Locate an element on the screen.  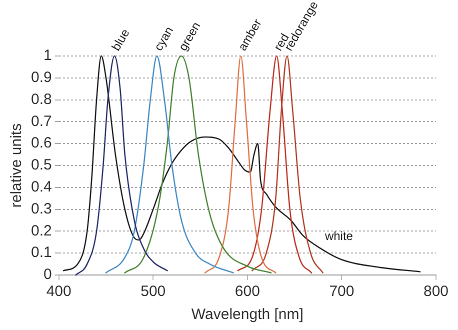
x-axis-title: Wavelength [nm] is located at coordinates (247, 315).